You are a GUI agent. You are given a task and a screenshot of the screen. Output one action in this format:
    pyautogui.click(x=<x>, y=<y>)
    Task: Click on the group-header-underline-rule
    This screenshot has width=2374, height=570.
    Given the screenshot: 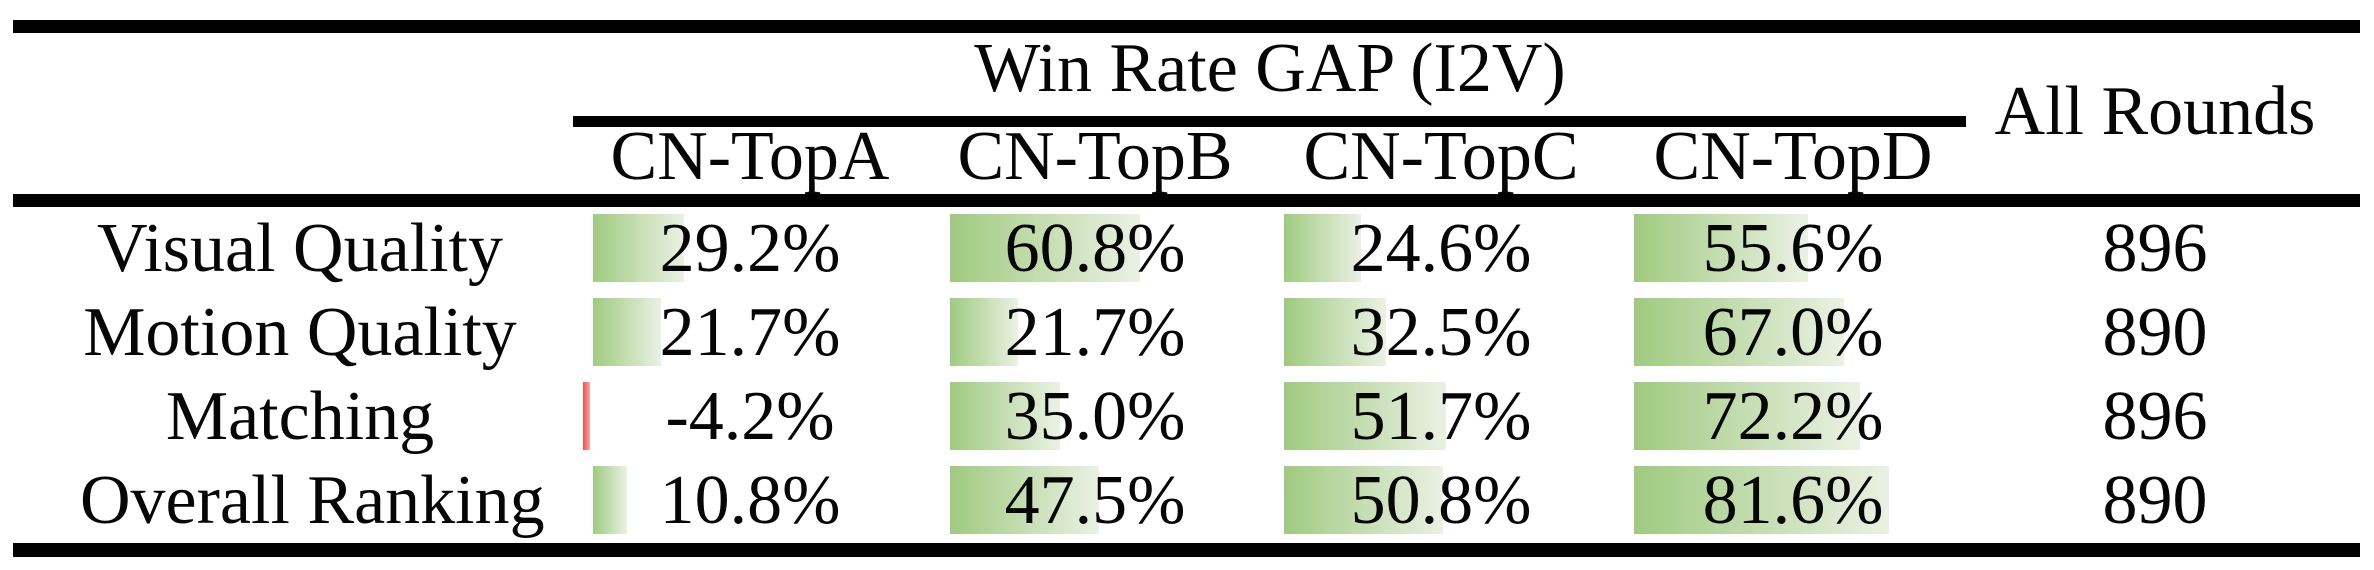 What is the action you would take?
    pyautogui.click(x=1269, y=121)
    